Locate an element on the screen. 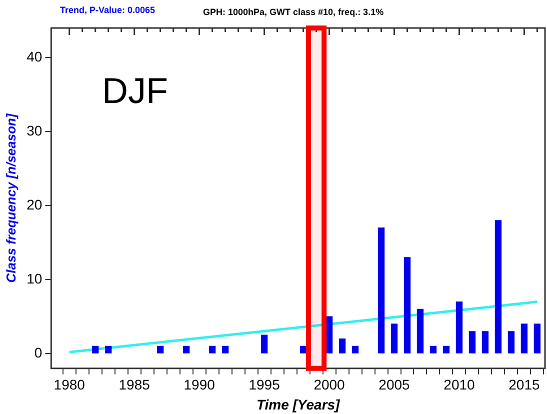 The width and height of the screenshot is (547, 414). y-tick-label: 40 is located at coordinates (34, 56).